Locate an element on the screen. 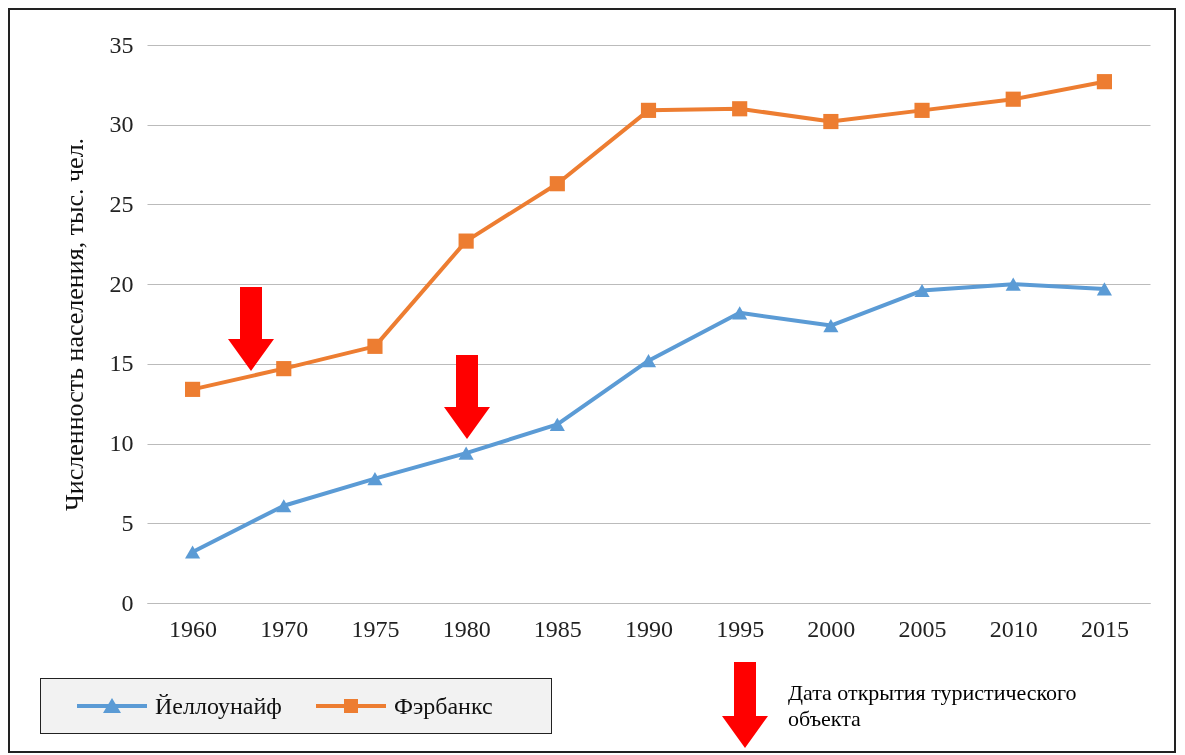  x-tick-label: 1995 is located at coordinates (740, 628).